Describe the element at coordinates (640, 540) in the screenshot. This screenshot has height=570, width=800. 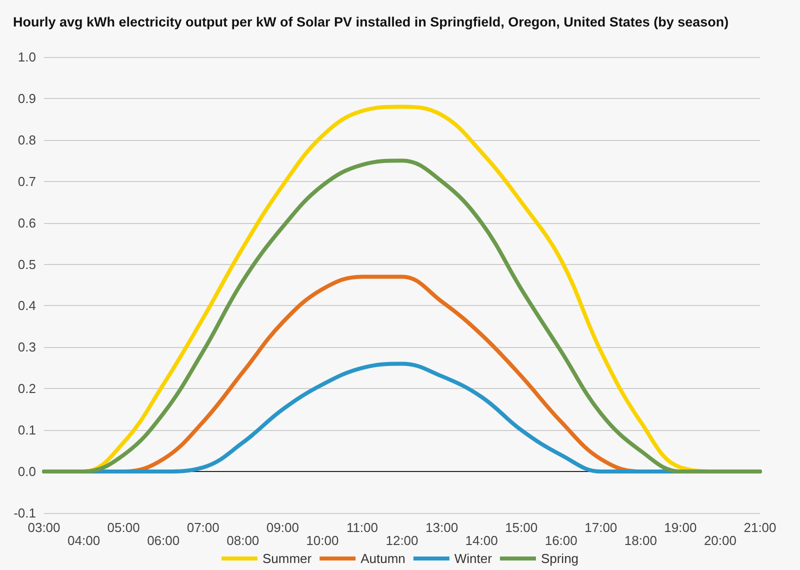
I see `x-tick-label: 18:00` at that location.